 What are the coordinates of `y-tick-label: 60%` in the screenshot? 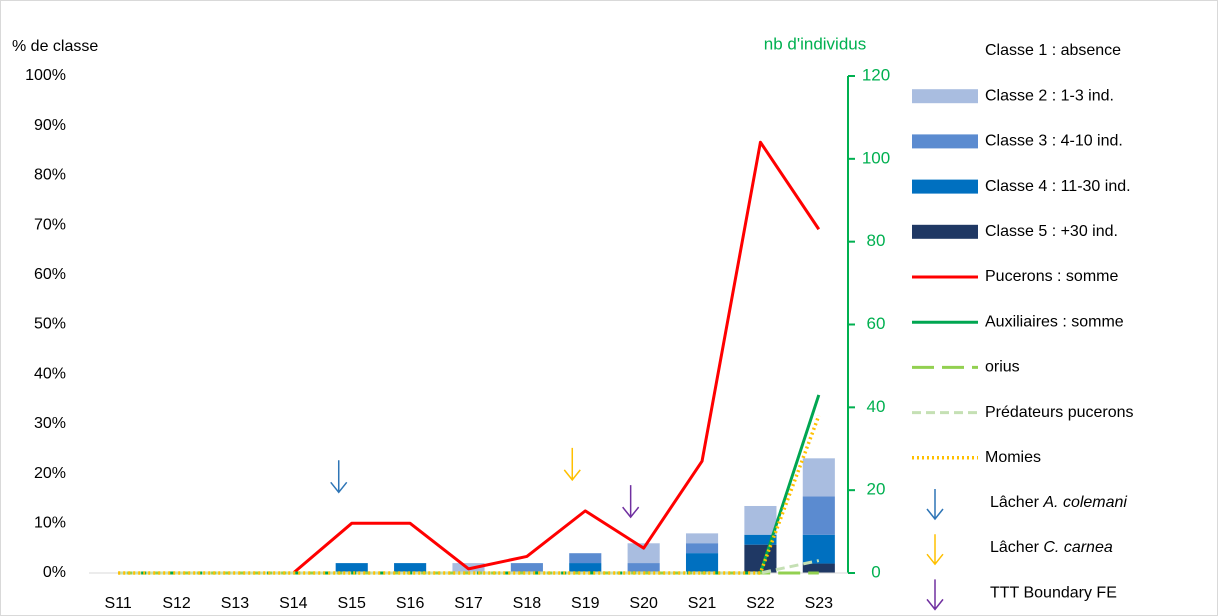 It's located at (50, 274).